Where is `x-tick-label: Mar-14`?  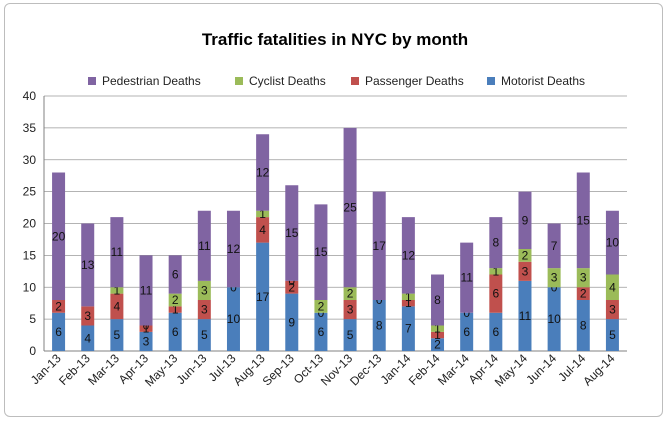 x-tick-label: Mar-14 is located at coordinates (453, 369).